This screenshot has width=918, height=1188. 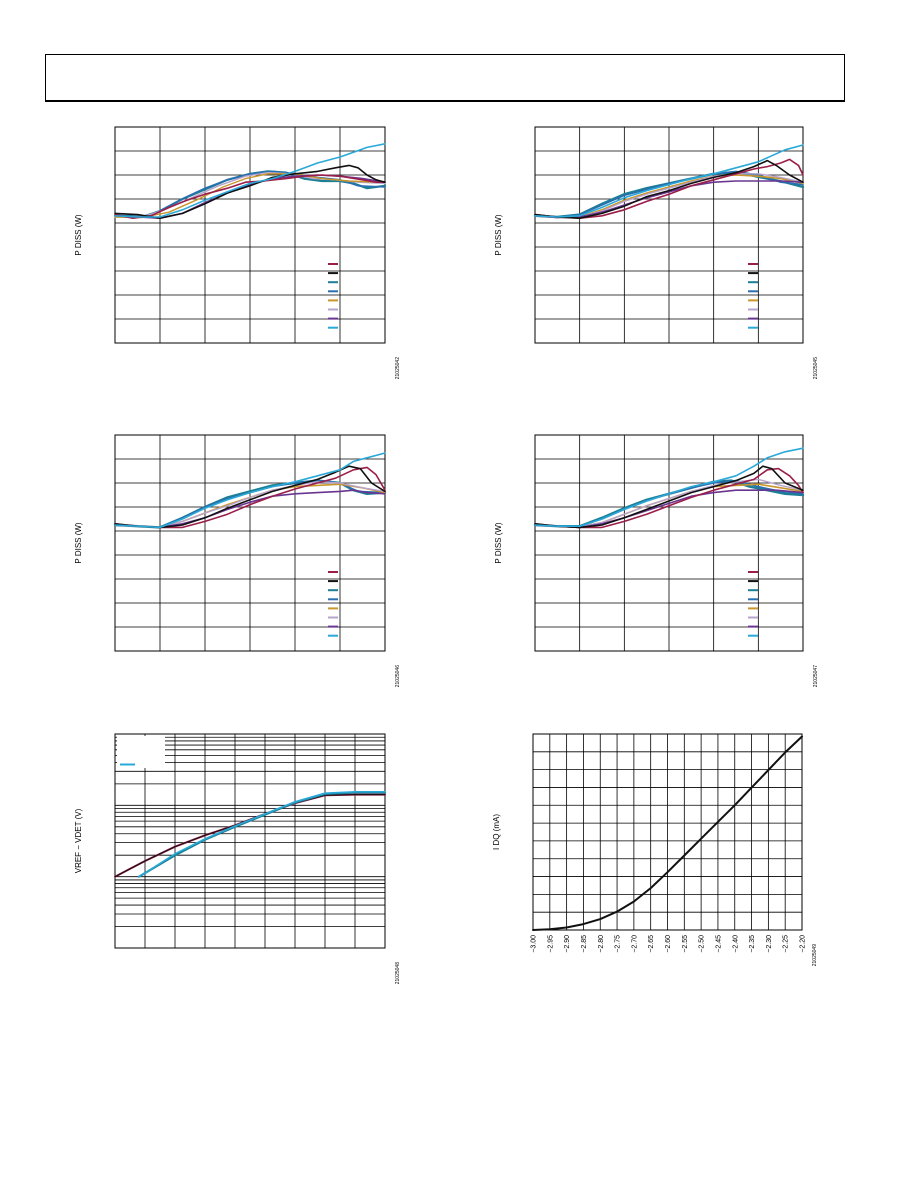 What do you see at coordinates (685, 944) in the screenshot?
I see `x-tick-label: −2.55` at bounding box center [685, 944].